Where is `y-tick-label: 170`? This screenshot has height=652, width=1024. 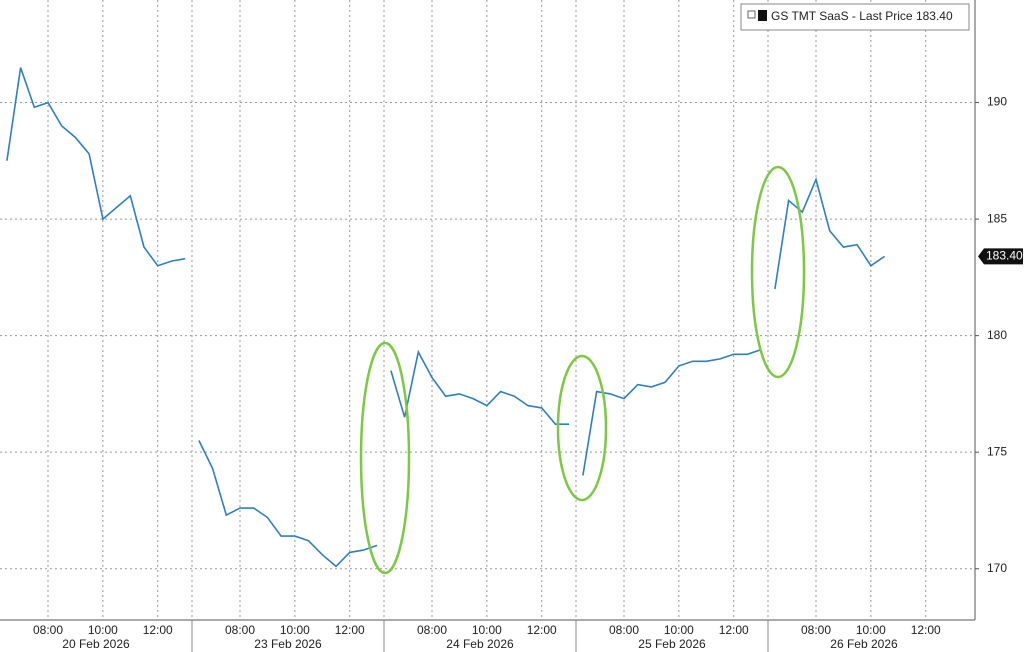
y-tick-label: 170 is located at coordinates (997, 568).